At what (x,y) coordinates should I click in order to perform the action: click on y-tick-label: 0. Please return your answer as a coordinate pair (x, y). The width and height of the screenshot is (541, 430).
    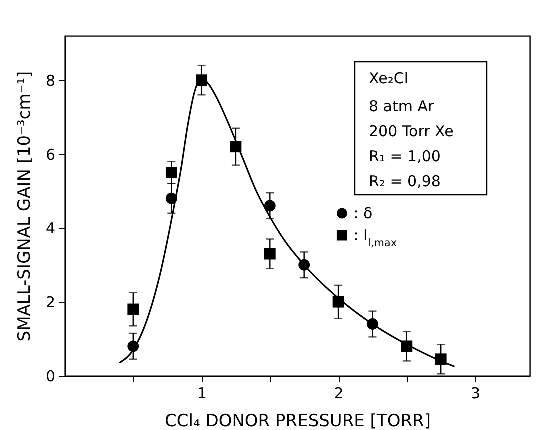
    Looking at the image, I should click on (51, 377).